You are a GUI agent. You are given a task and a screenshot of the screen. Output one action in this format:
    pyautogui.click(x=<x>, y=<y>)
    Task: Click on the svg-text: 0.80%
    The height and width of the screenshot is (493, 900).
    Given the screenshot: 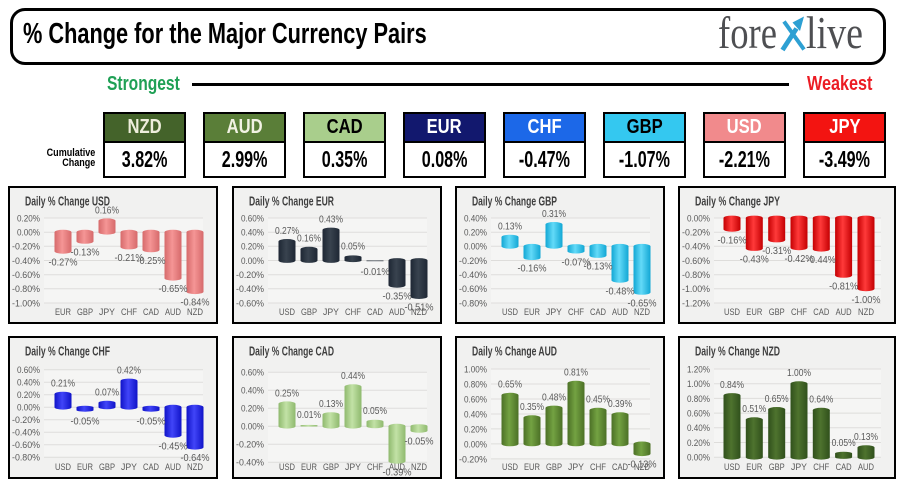 What is the action you would take?
    pyautogui.click(x=475, y=384)
    